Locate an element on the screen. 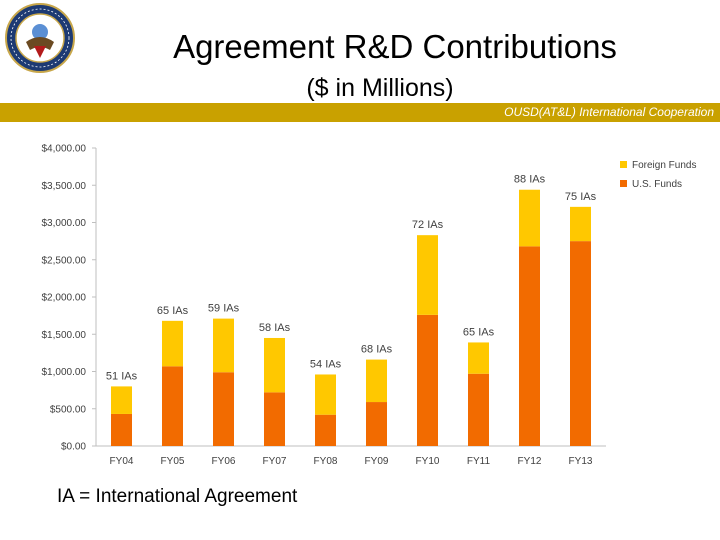 This screenshot has width=720, height=540. bar-count-label: 88 IAs is located at coordinates (530, 180).